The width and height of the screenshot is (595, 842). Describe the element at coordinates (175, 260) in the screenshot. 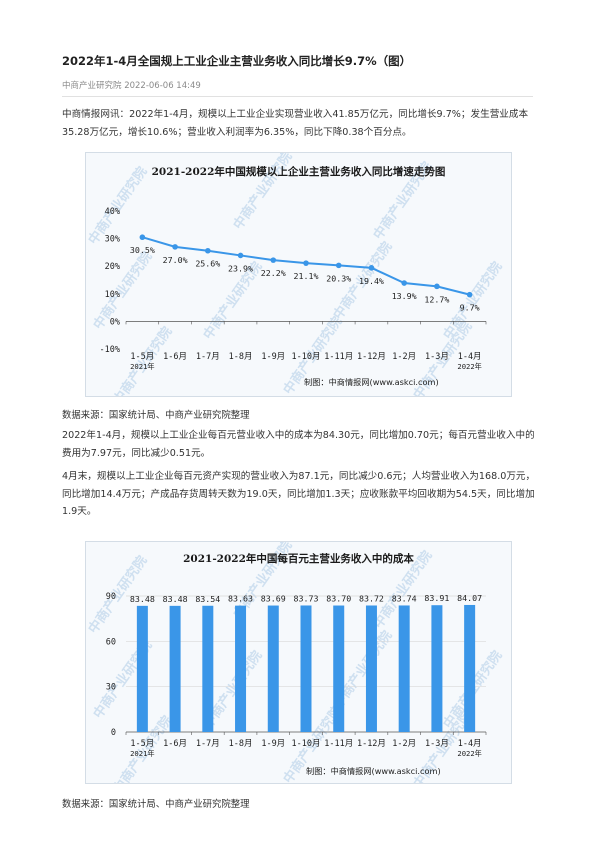

I see `data-label: 27.0%` at that location.